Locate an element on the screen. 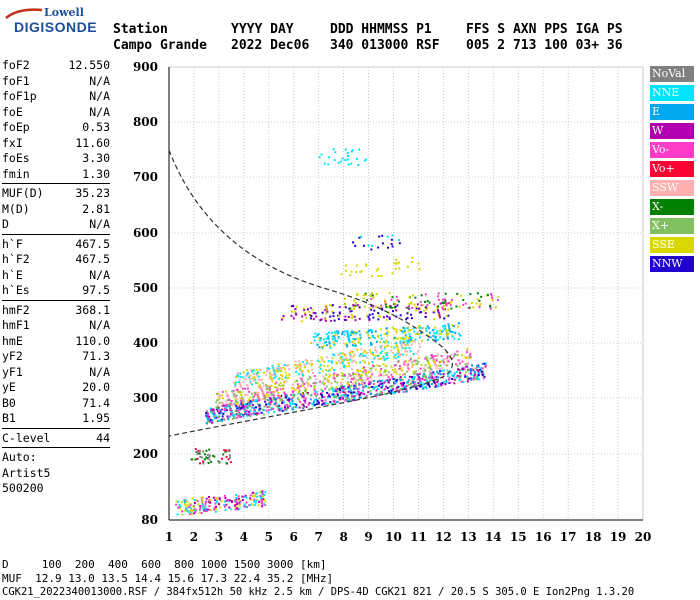 Image resolution: width=700 pixels, height=600 pixels. param-row: yE 20.0 is located at coordinates (56, 388).